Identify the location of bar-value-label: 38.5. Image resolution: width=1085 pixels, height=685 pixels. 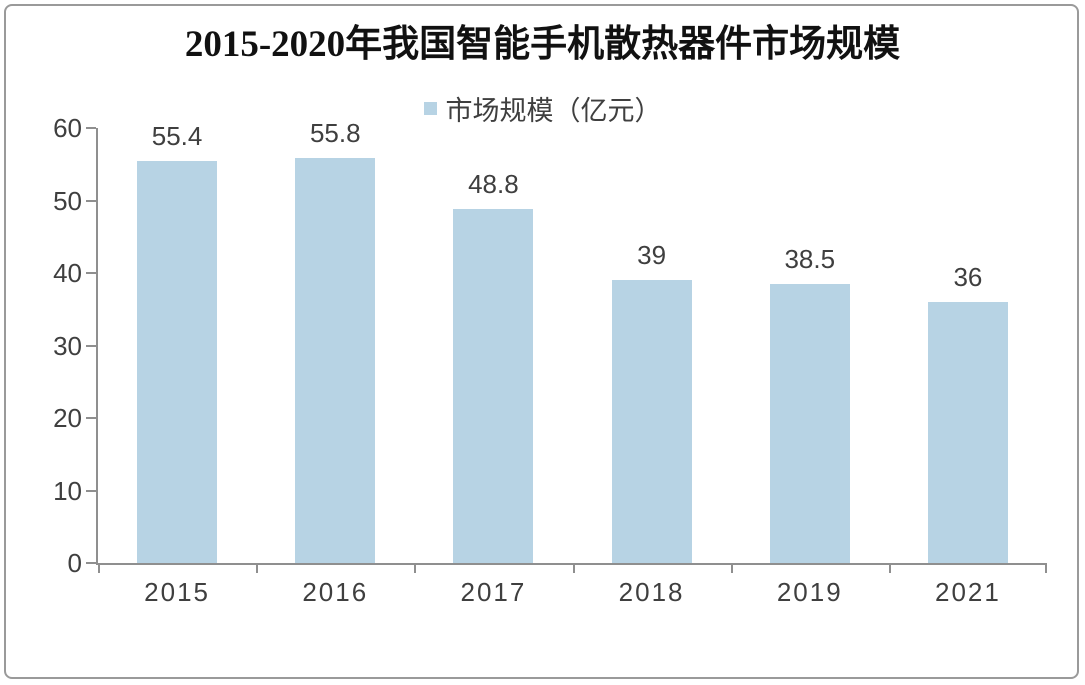
(810, 258).